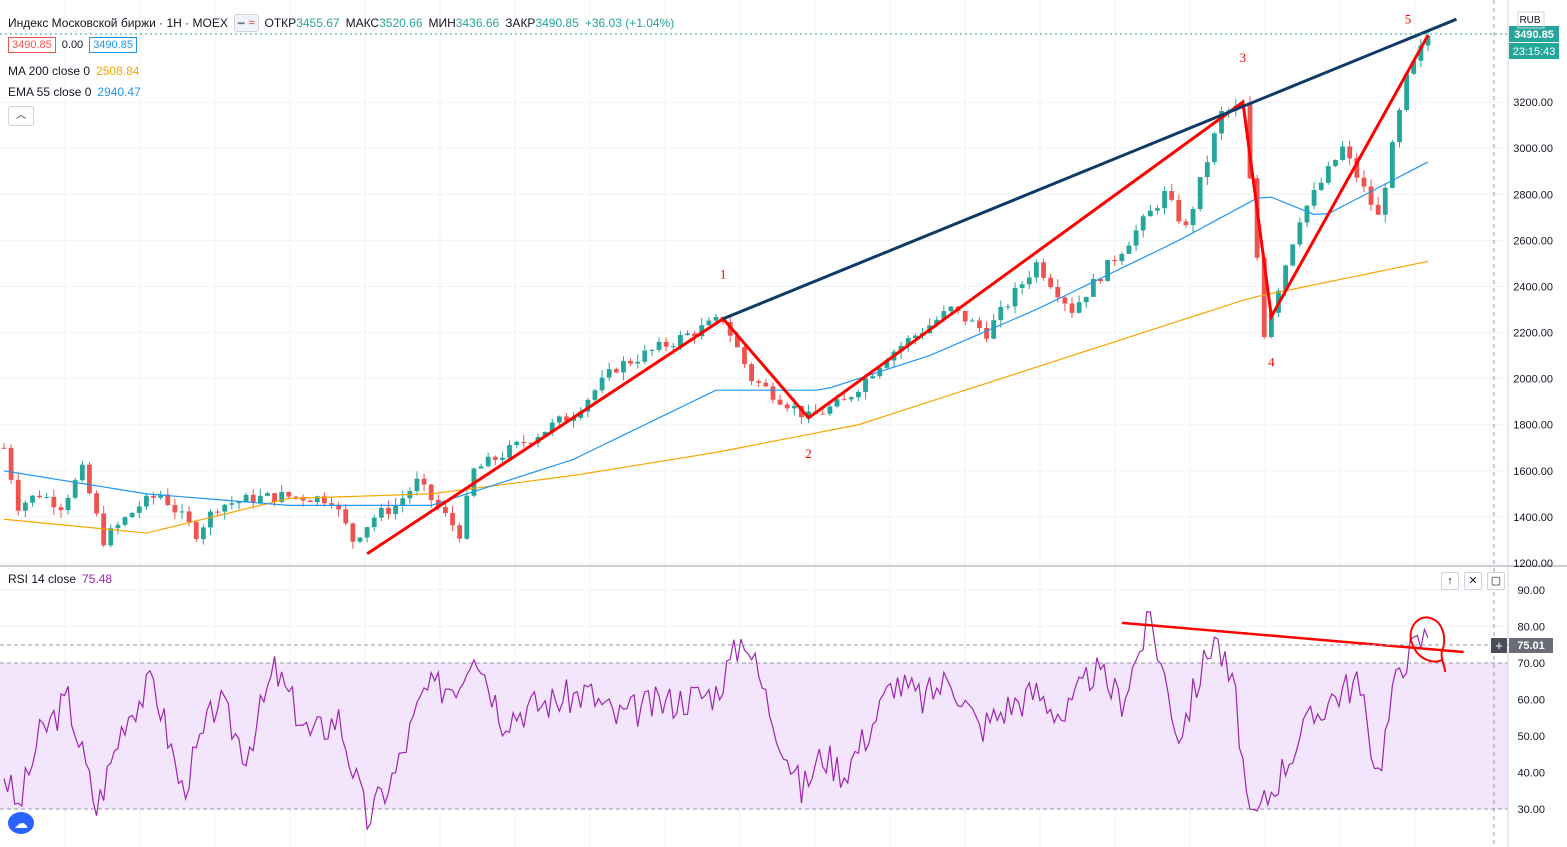  I want to click on rsi-legend: RSI 14 close 75.48, so click(60, 579).